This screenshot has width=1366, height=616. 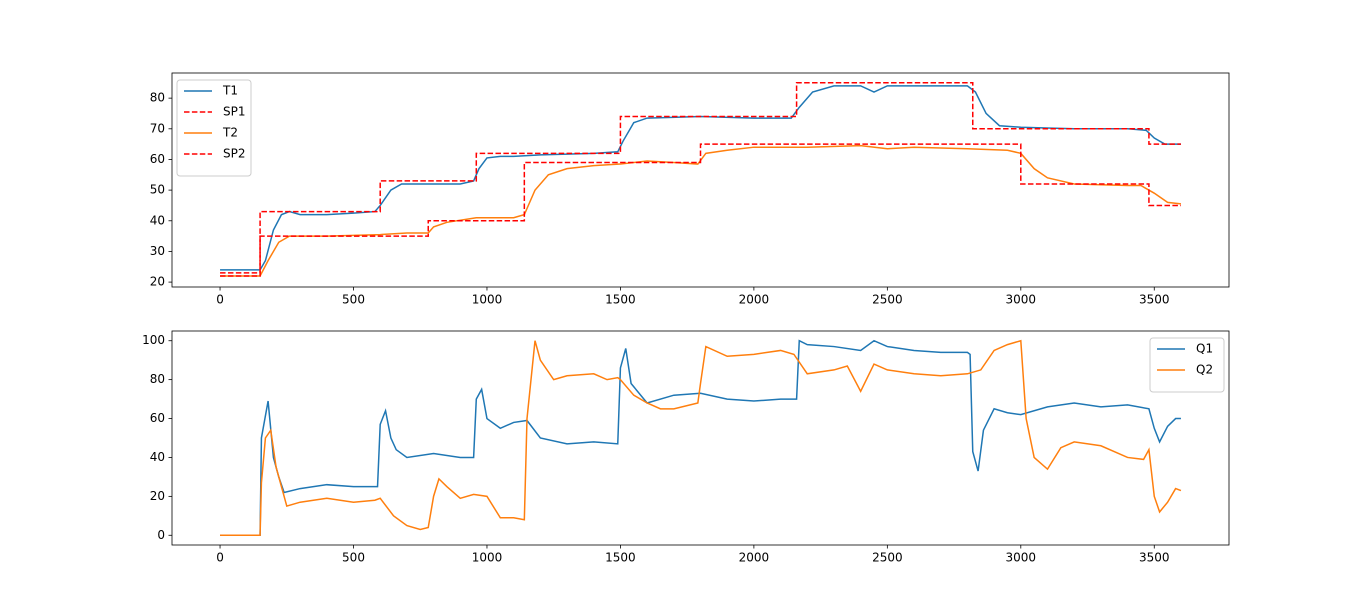 I want to click on y-tick-label: 50, so click(x=157, y=190).